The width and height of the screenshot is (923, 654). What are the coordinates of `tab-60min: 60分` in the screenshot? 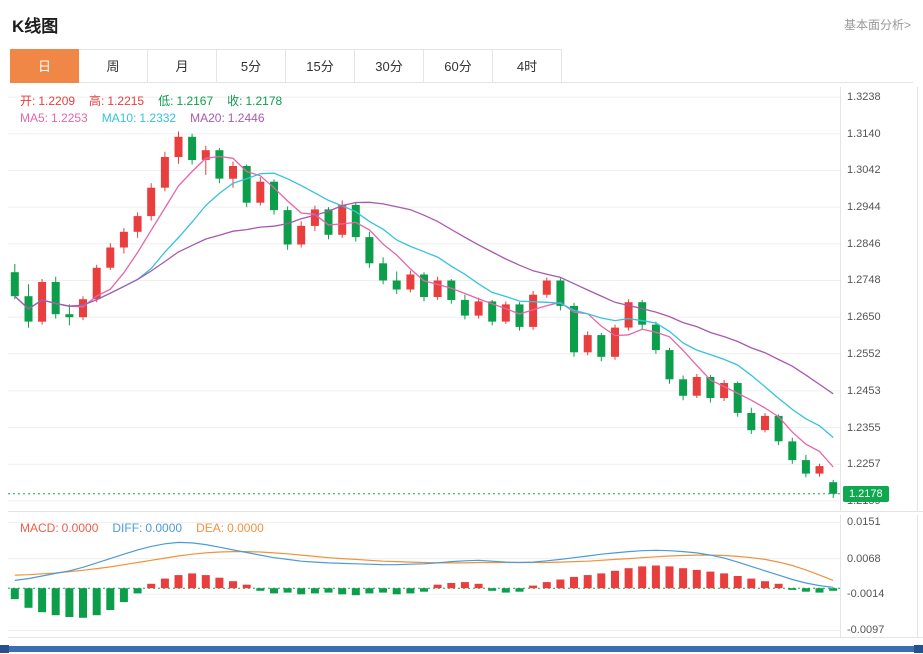 It's located at (458, 66).